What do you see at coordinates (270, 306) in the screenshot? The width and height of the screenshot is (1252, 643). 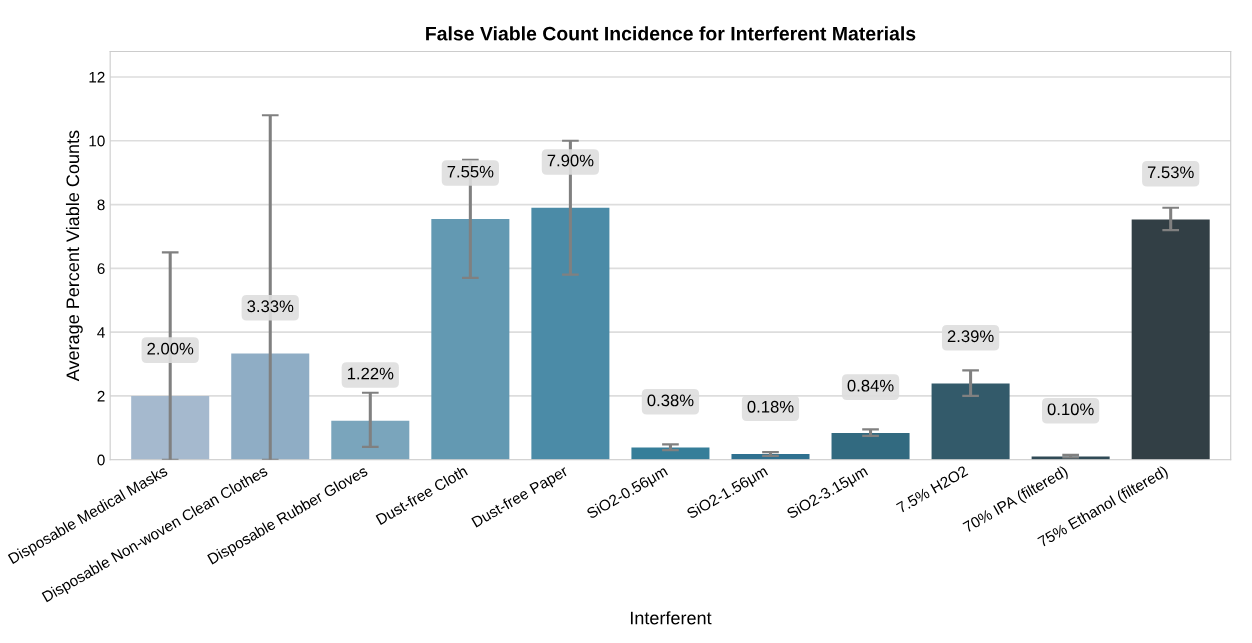 I see `data-label: 3.33%` at bounding box center [270, 306].